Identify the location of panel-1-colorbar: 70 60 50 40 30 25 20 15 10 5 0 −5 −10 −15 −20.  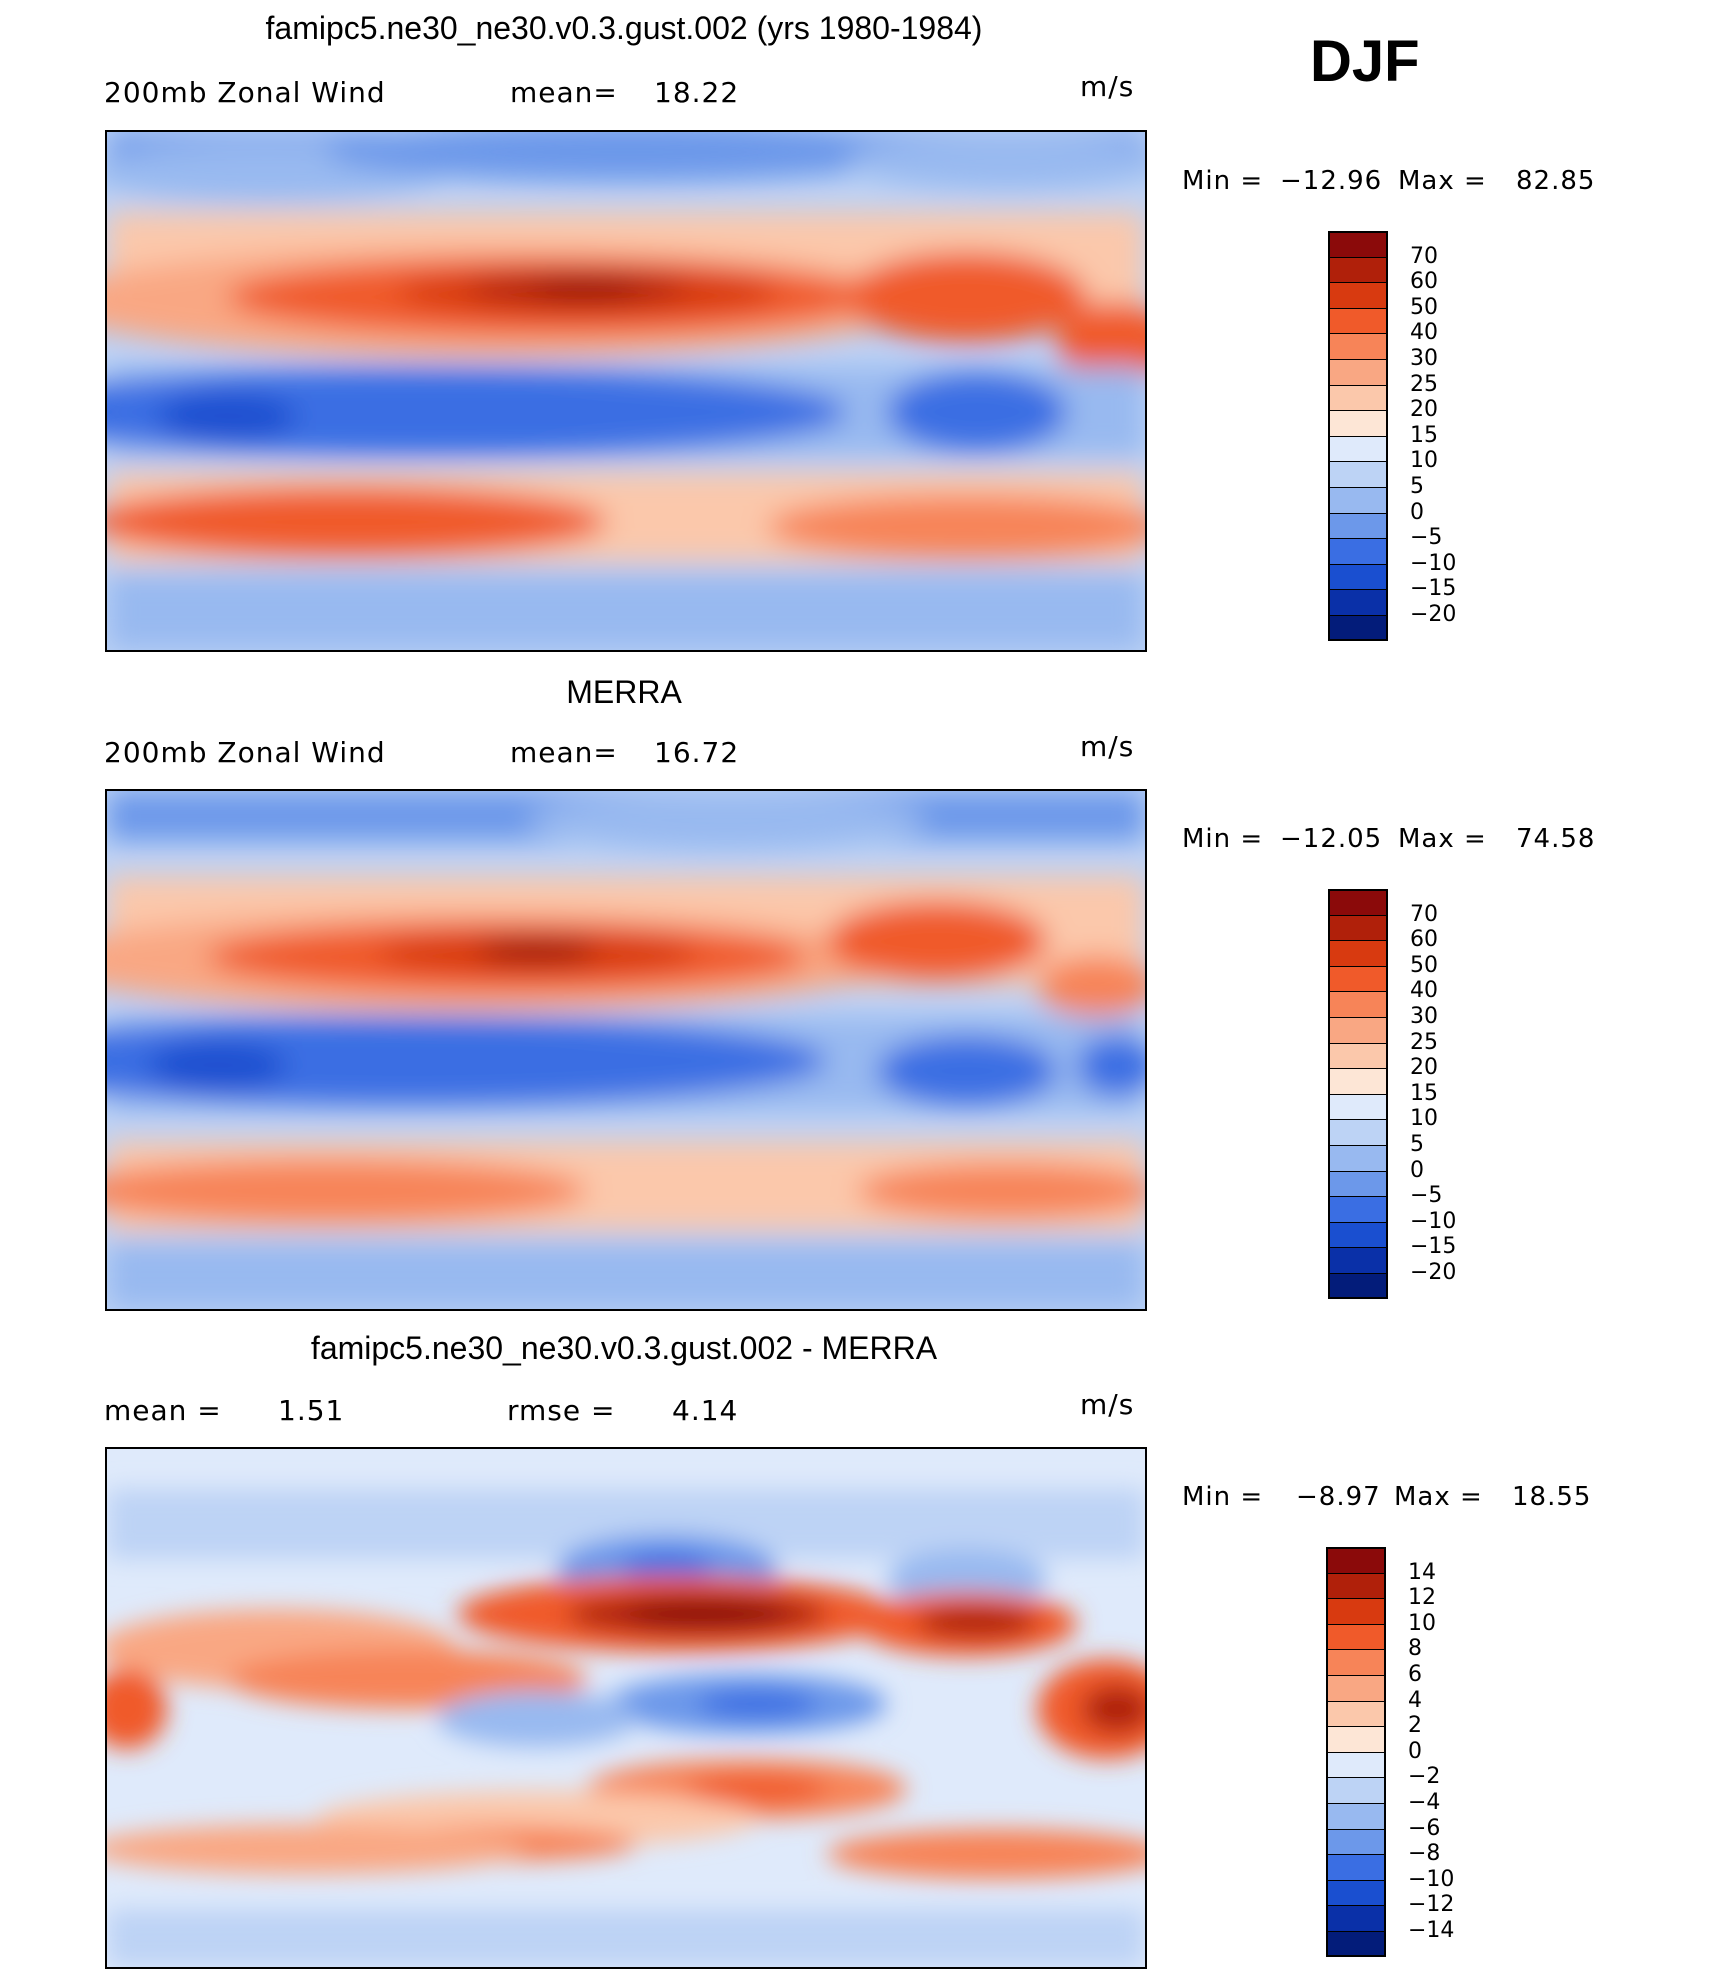
(1408, 436).